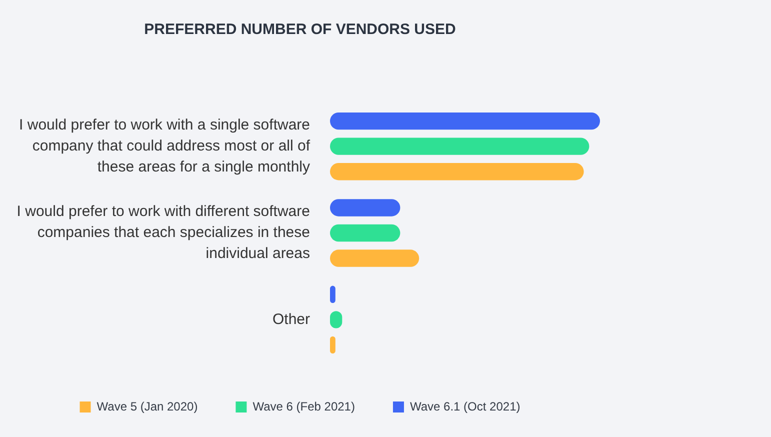 The width and height of the screenshot is (771, 437). What do you see at coordinates (165, 146) in the screenshot?
I see `y-tick-label: I would prefer to work with a single software company that could address most or all of these areas for a single monthly` at bounding box center [165, 146].